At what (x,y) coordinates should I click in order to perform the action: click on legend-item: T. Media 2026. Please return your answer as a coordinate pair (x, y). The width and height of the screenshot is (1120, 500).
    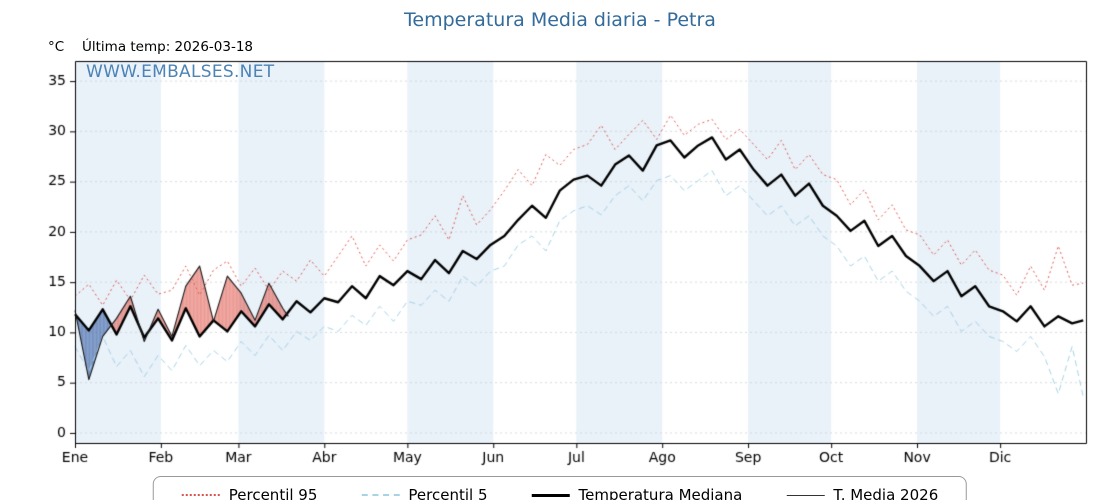
    Looking at the image, I should click on (862, 493).